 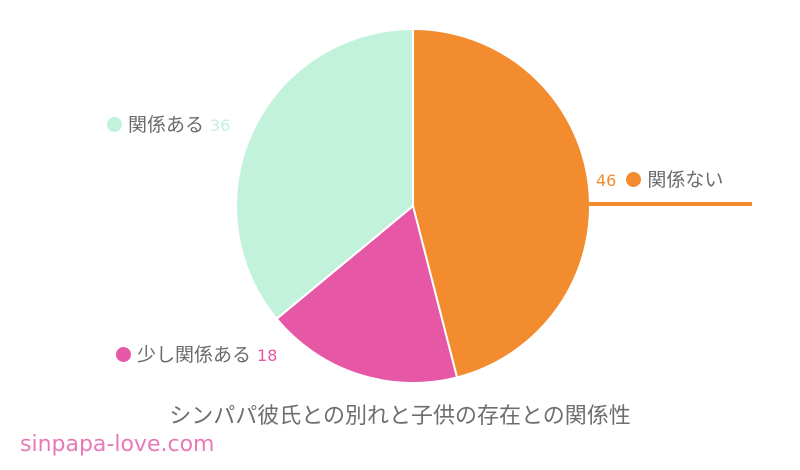 What do you see at coordinates (168, 125) in the screenshot?
I see `label-kankei-aru: 関係ある 36` at bounding box center [168, 125].